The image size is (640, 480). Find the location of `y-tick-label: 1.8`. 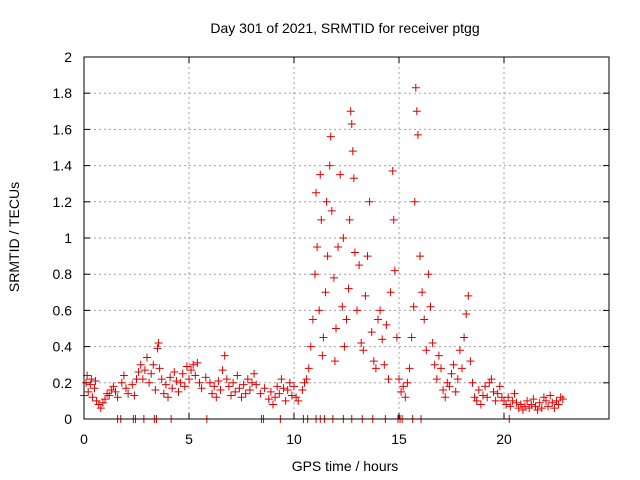

y-tick-label: 1.8 is located at coordinates (63, 93).